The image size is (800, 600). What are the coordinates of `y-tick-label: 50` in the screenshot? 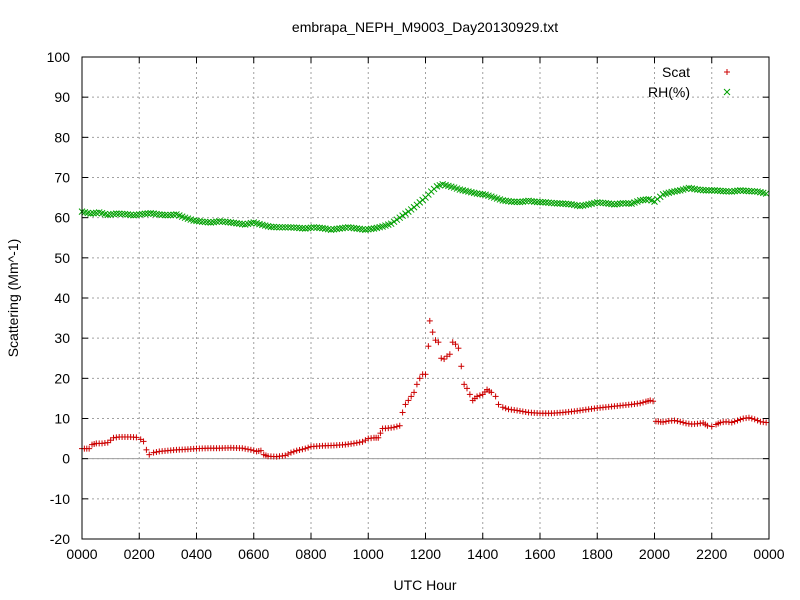 It's located at (62, 258).